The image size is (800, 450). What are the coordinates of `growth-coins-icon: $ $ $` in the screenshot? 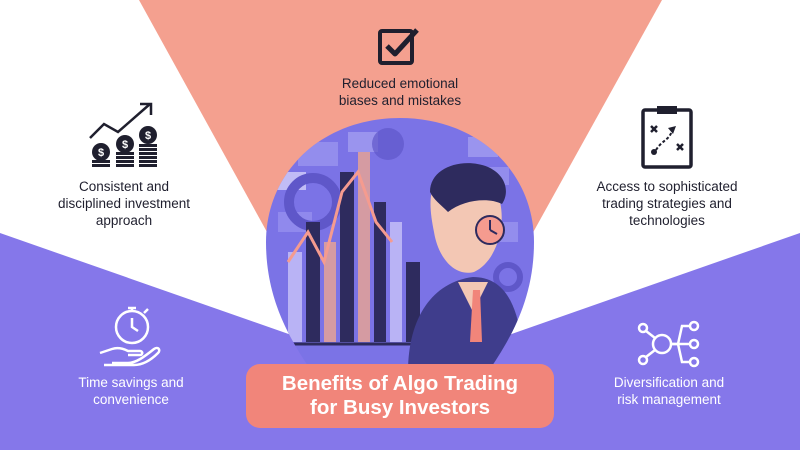 It's located at (123, 134).